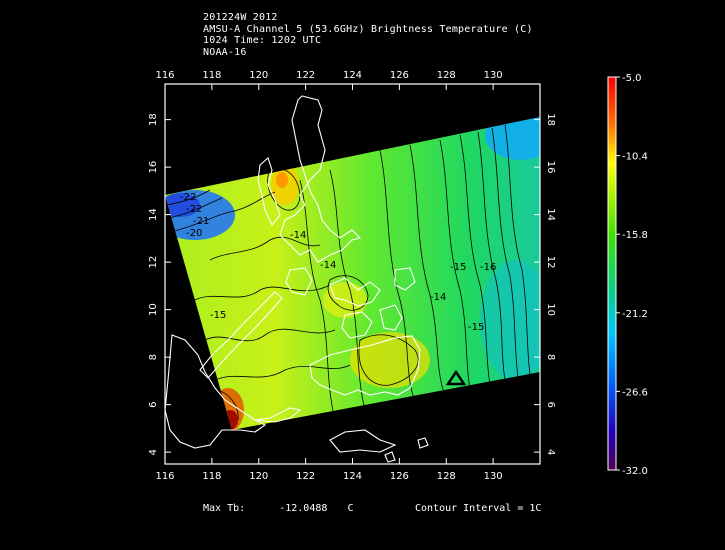 Image resolution: width=725 pixels, height=550 pixels. I want to click on lon-tick-label-top: 120, so click(258, 75).